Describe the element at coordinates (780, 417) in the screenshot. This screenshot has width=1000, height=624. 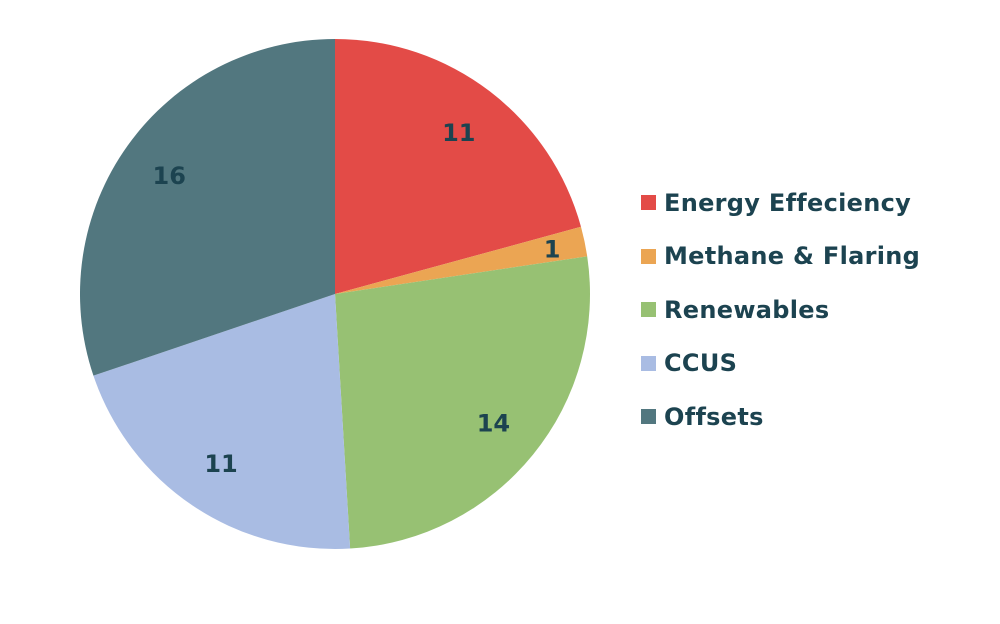
I see `legend-item-offsets: Offsets` at that location.